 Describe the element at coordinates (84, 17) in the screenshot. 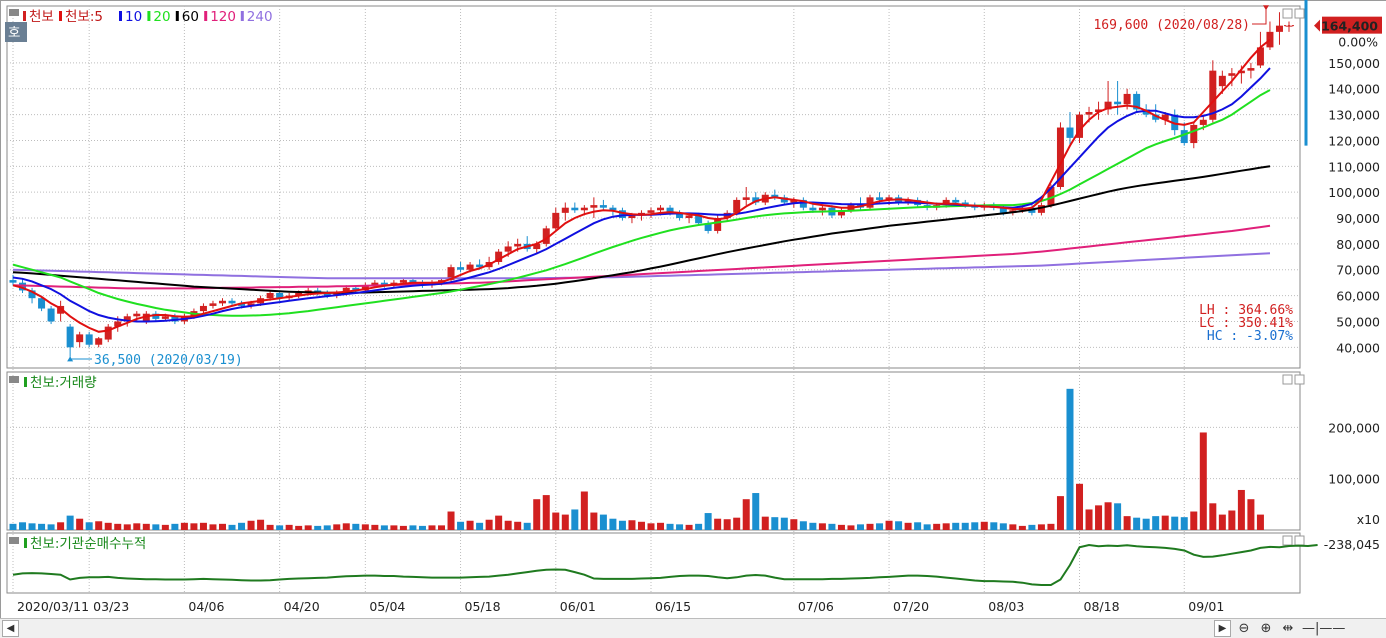

I see `legend-entry: 천보:5` at that location.